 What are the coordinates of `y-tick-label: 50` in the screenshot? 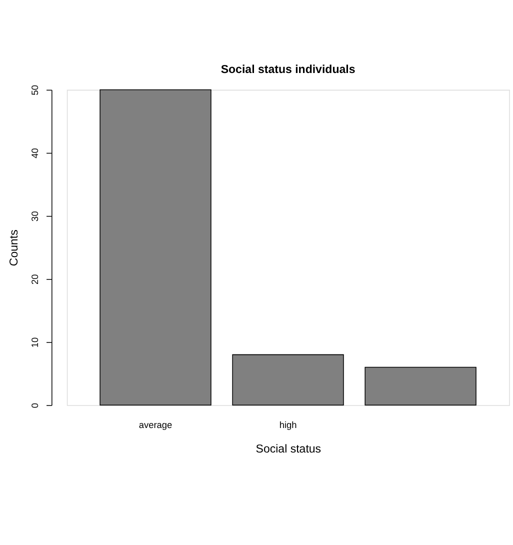 It's located at (35, 90).